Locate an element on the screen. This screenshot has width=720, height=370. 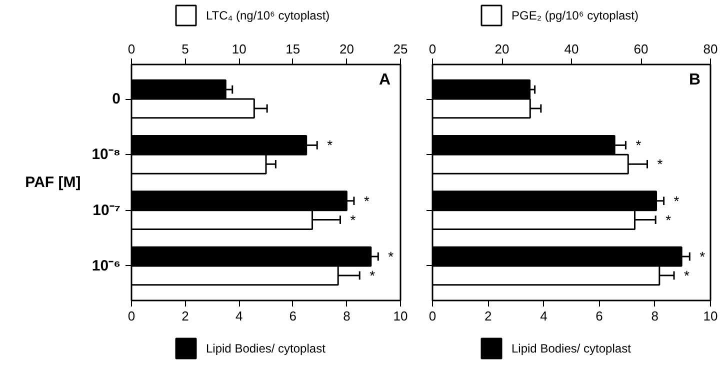
y-tick-label: 0 is located at coordinates (116, 99).